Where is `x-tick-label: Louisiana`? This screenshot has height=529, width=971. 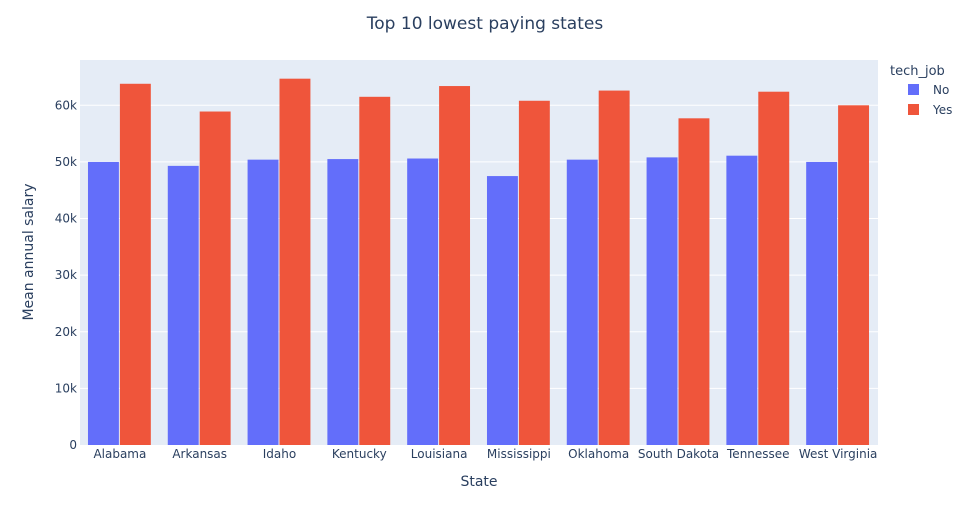 x-tick-label: Louisiana is located at coordinates (439, 454).